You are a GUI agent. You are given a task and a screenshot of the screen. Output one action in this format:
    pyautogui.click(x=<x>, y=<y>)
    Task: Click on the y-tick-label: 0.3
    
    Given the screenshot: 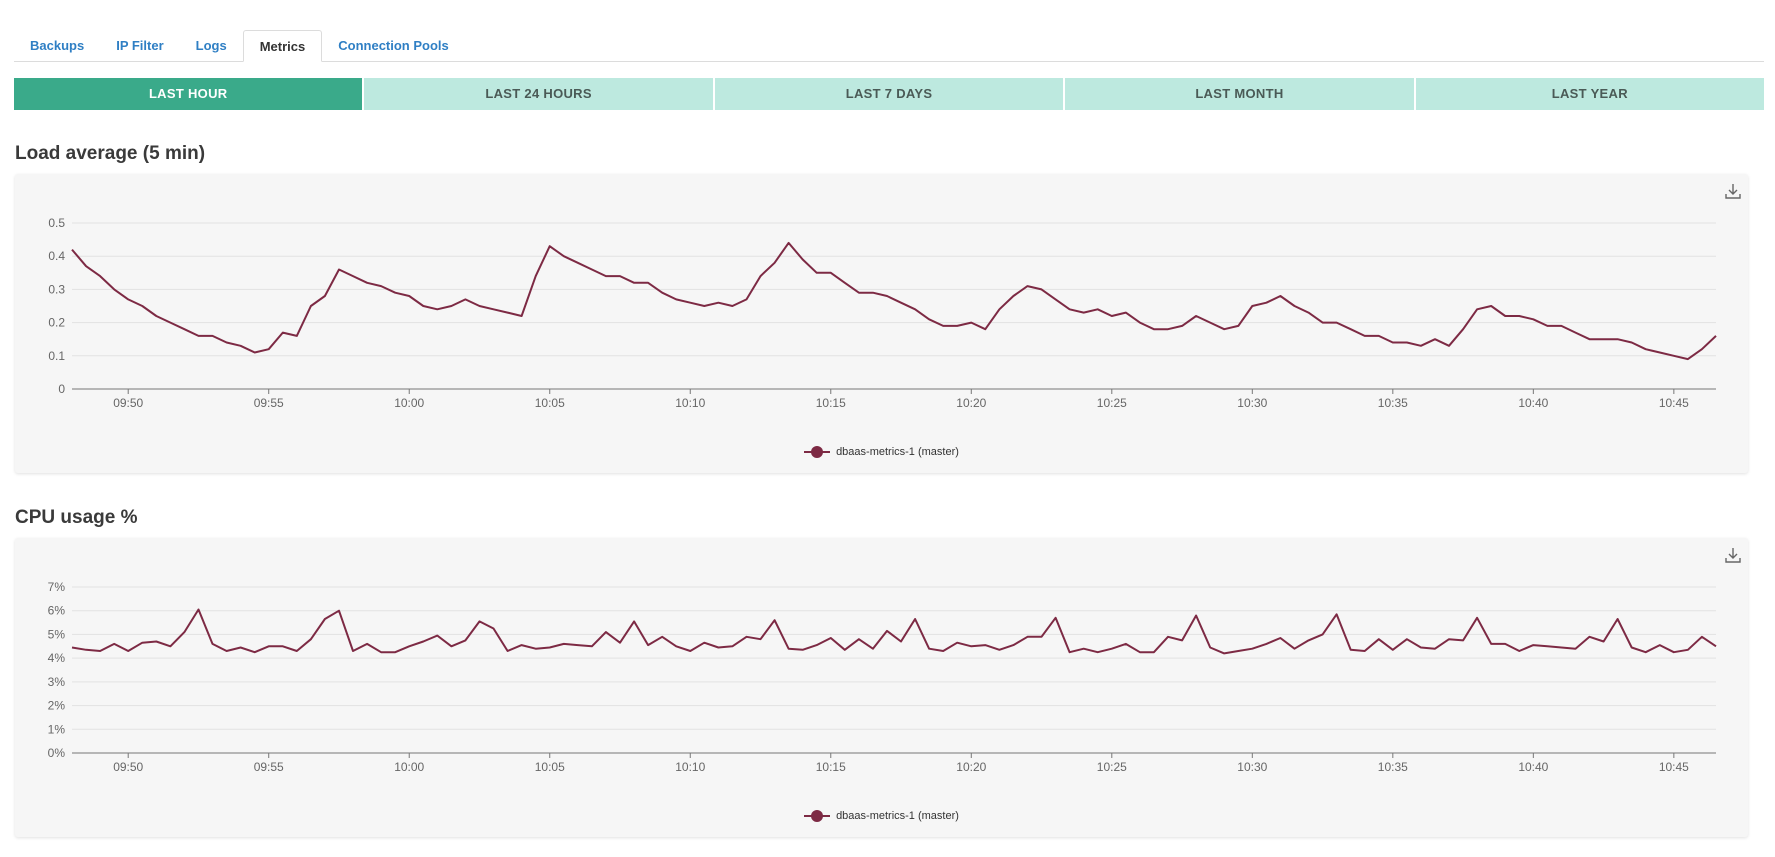 What is the action you would take?
    pyautogui.click(x=56, y=289)
    